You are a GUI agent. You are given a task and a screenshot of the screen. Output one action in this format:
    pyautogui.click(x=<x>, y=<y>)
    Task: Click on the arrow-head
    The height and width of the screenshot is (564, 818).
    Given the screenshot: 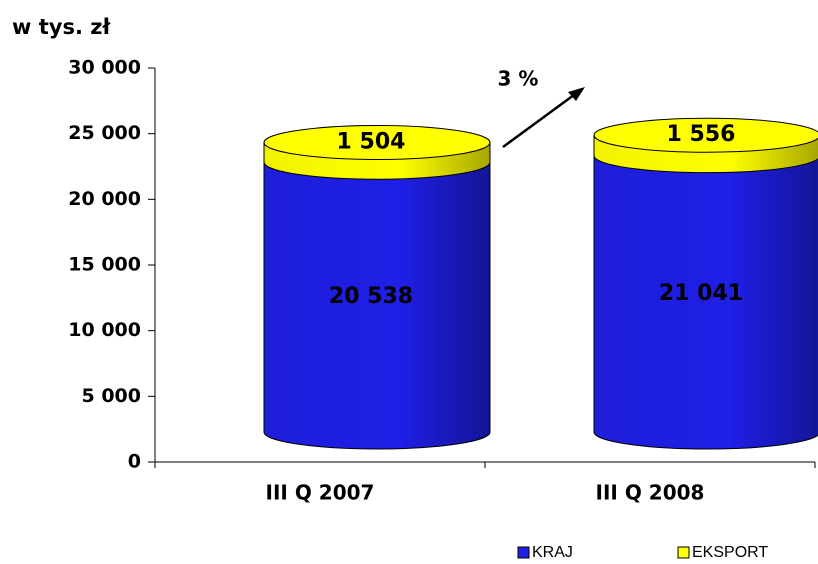 What is the action you would take?
    pyautogui.click(x=576, y=94)
    